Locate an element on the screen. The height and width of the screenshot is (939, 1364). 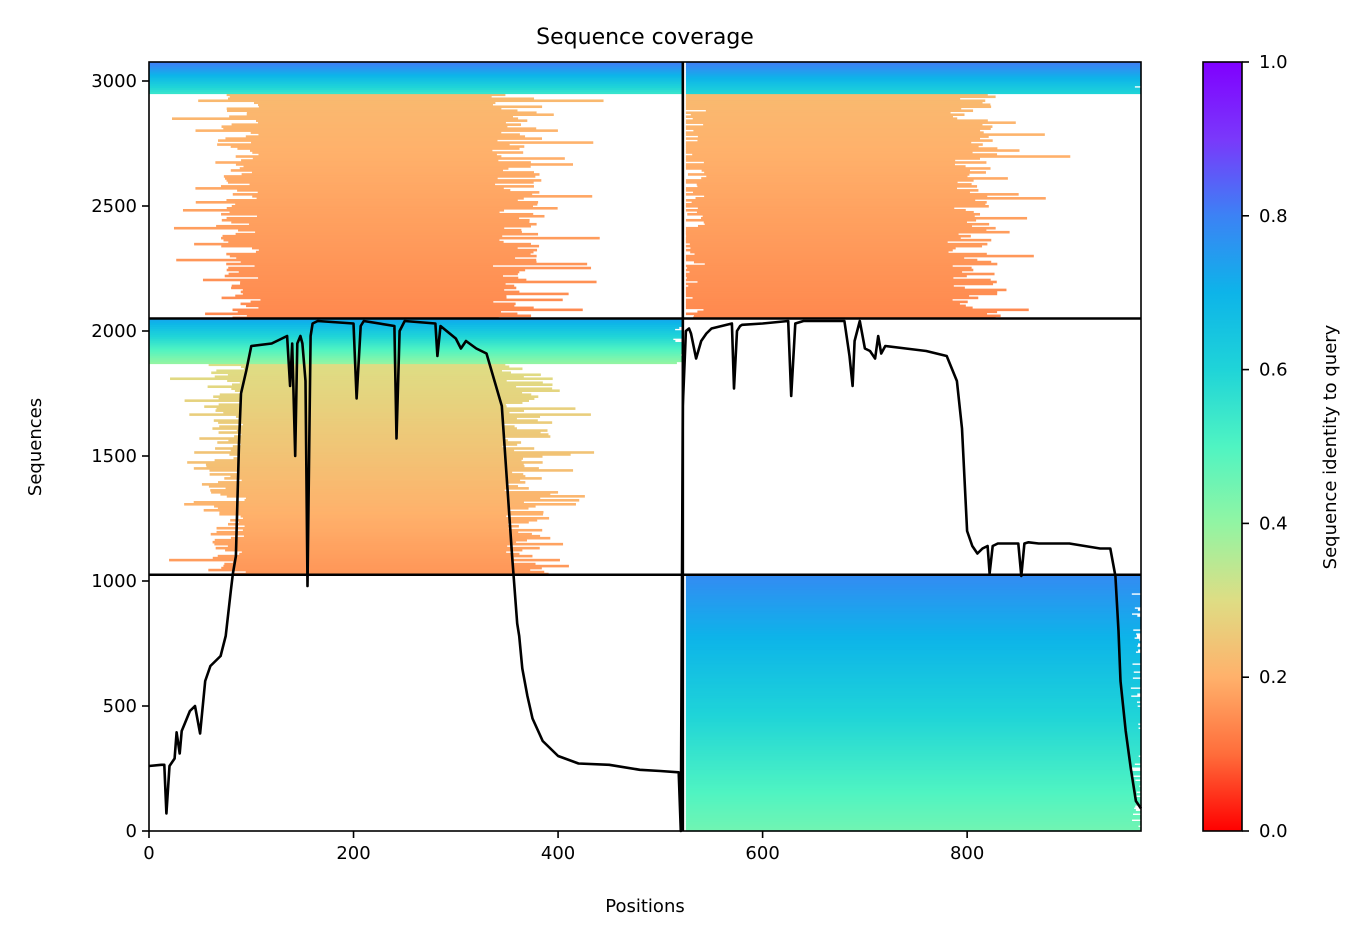
y-tick-label: 1000 is located at coordinates (114, 581).